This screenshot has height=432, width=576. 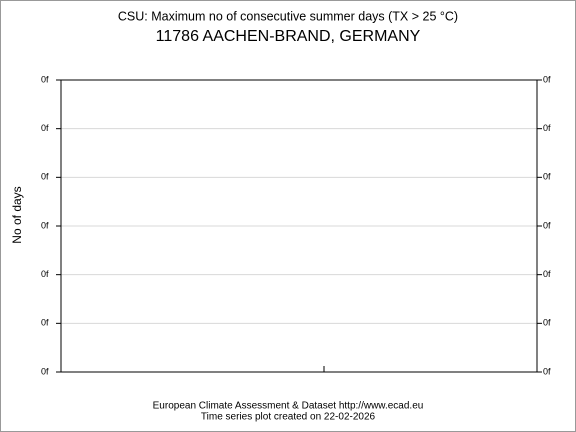 What do you see at coordinates (288, 36) in the screenshot?
I see `chart-subtitle: 11786 AACHEN-BRAND, GERMANY` at bounding box center [288, 36].